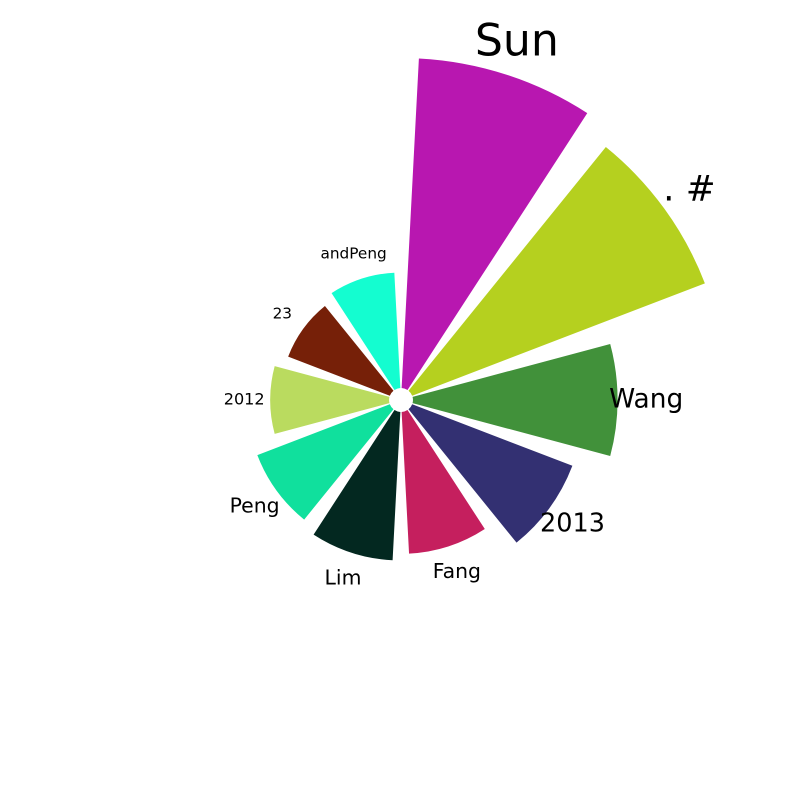 This screenshot has width=800, height=800. Describe the element at coordinates (689, 189) in the screenshot. I see `label-symbol: . #` at that location.